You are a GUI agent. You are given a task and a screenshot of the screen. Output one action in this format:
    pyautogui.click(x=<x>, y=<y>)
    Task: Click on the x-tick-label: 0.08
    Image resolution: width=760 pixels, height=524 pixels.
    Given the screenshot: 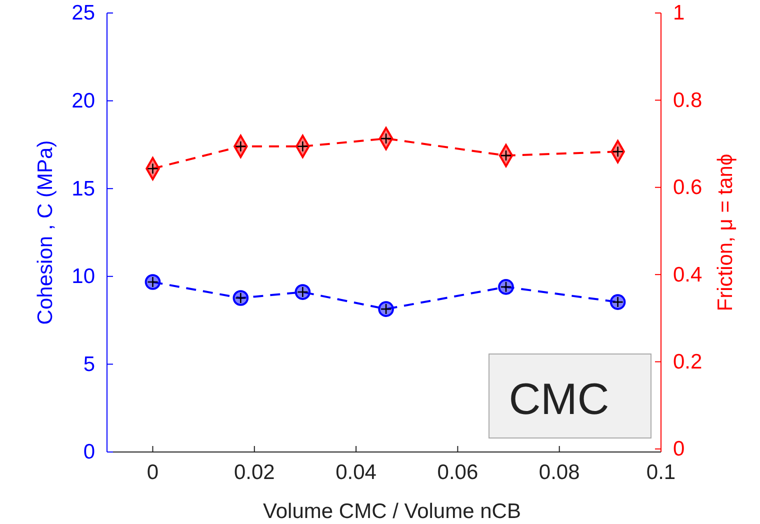 What is the action you would take?
    pyautogui.click(x=559, y=472)
    